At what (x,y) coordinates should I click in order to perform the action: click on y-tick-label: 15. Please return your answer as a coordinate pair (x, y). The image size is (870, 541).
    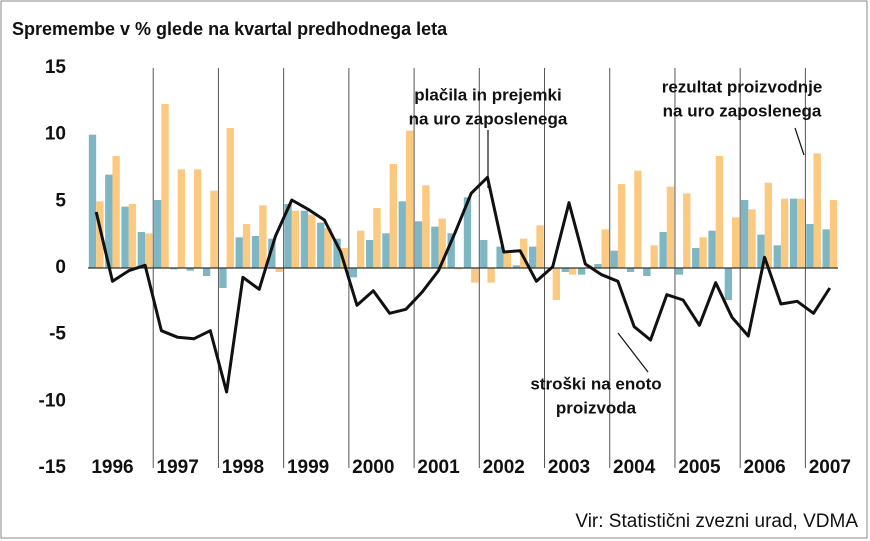
    Looking at the image, I should click on (56, 67).